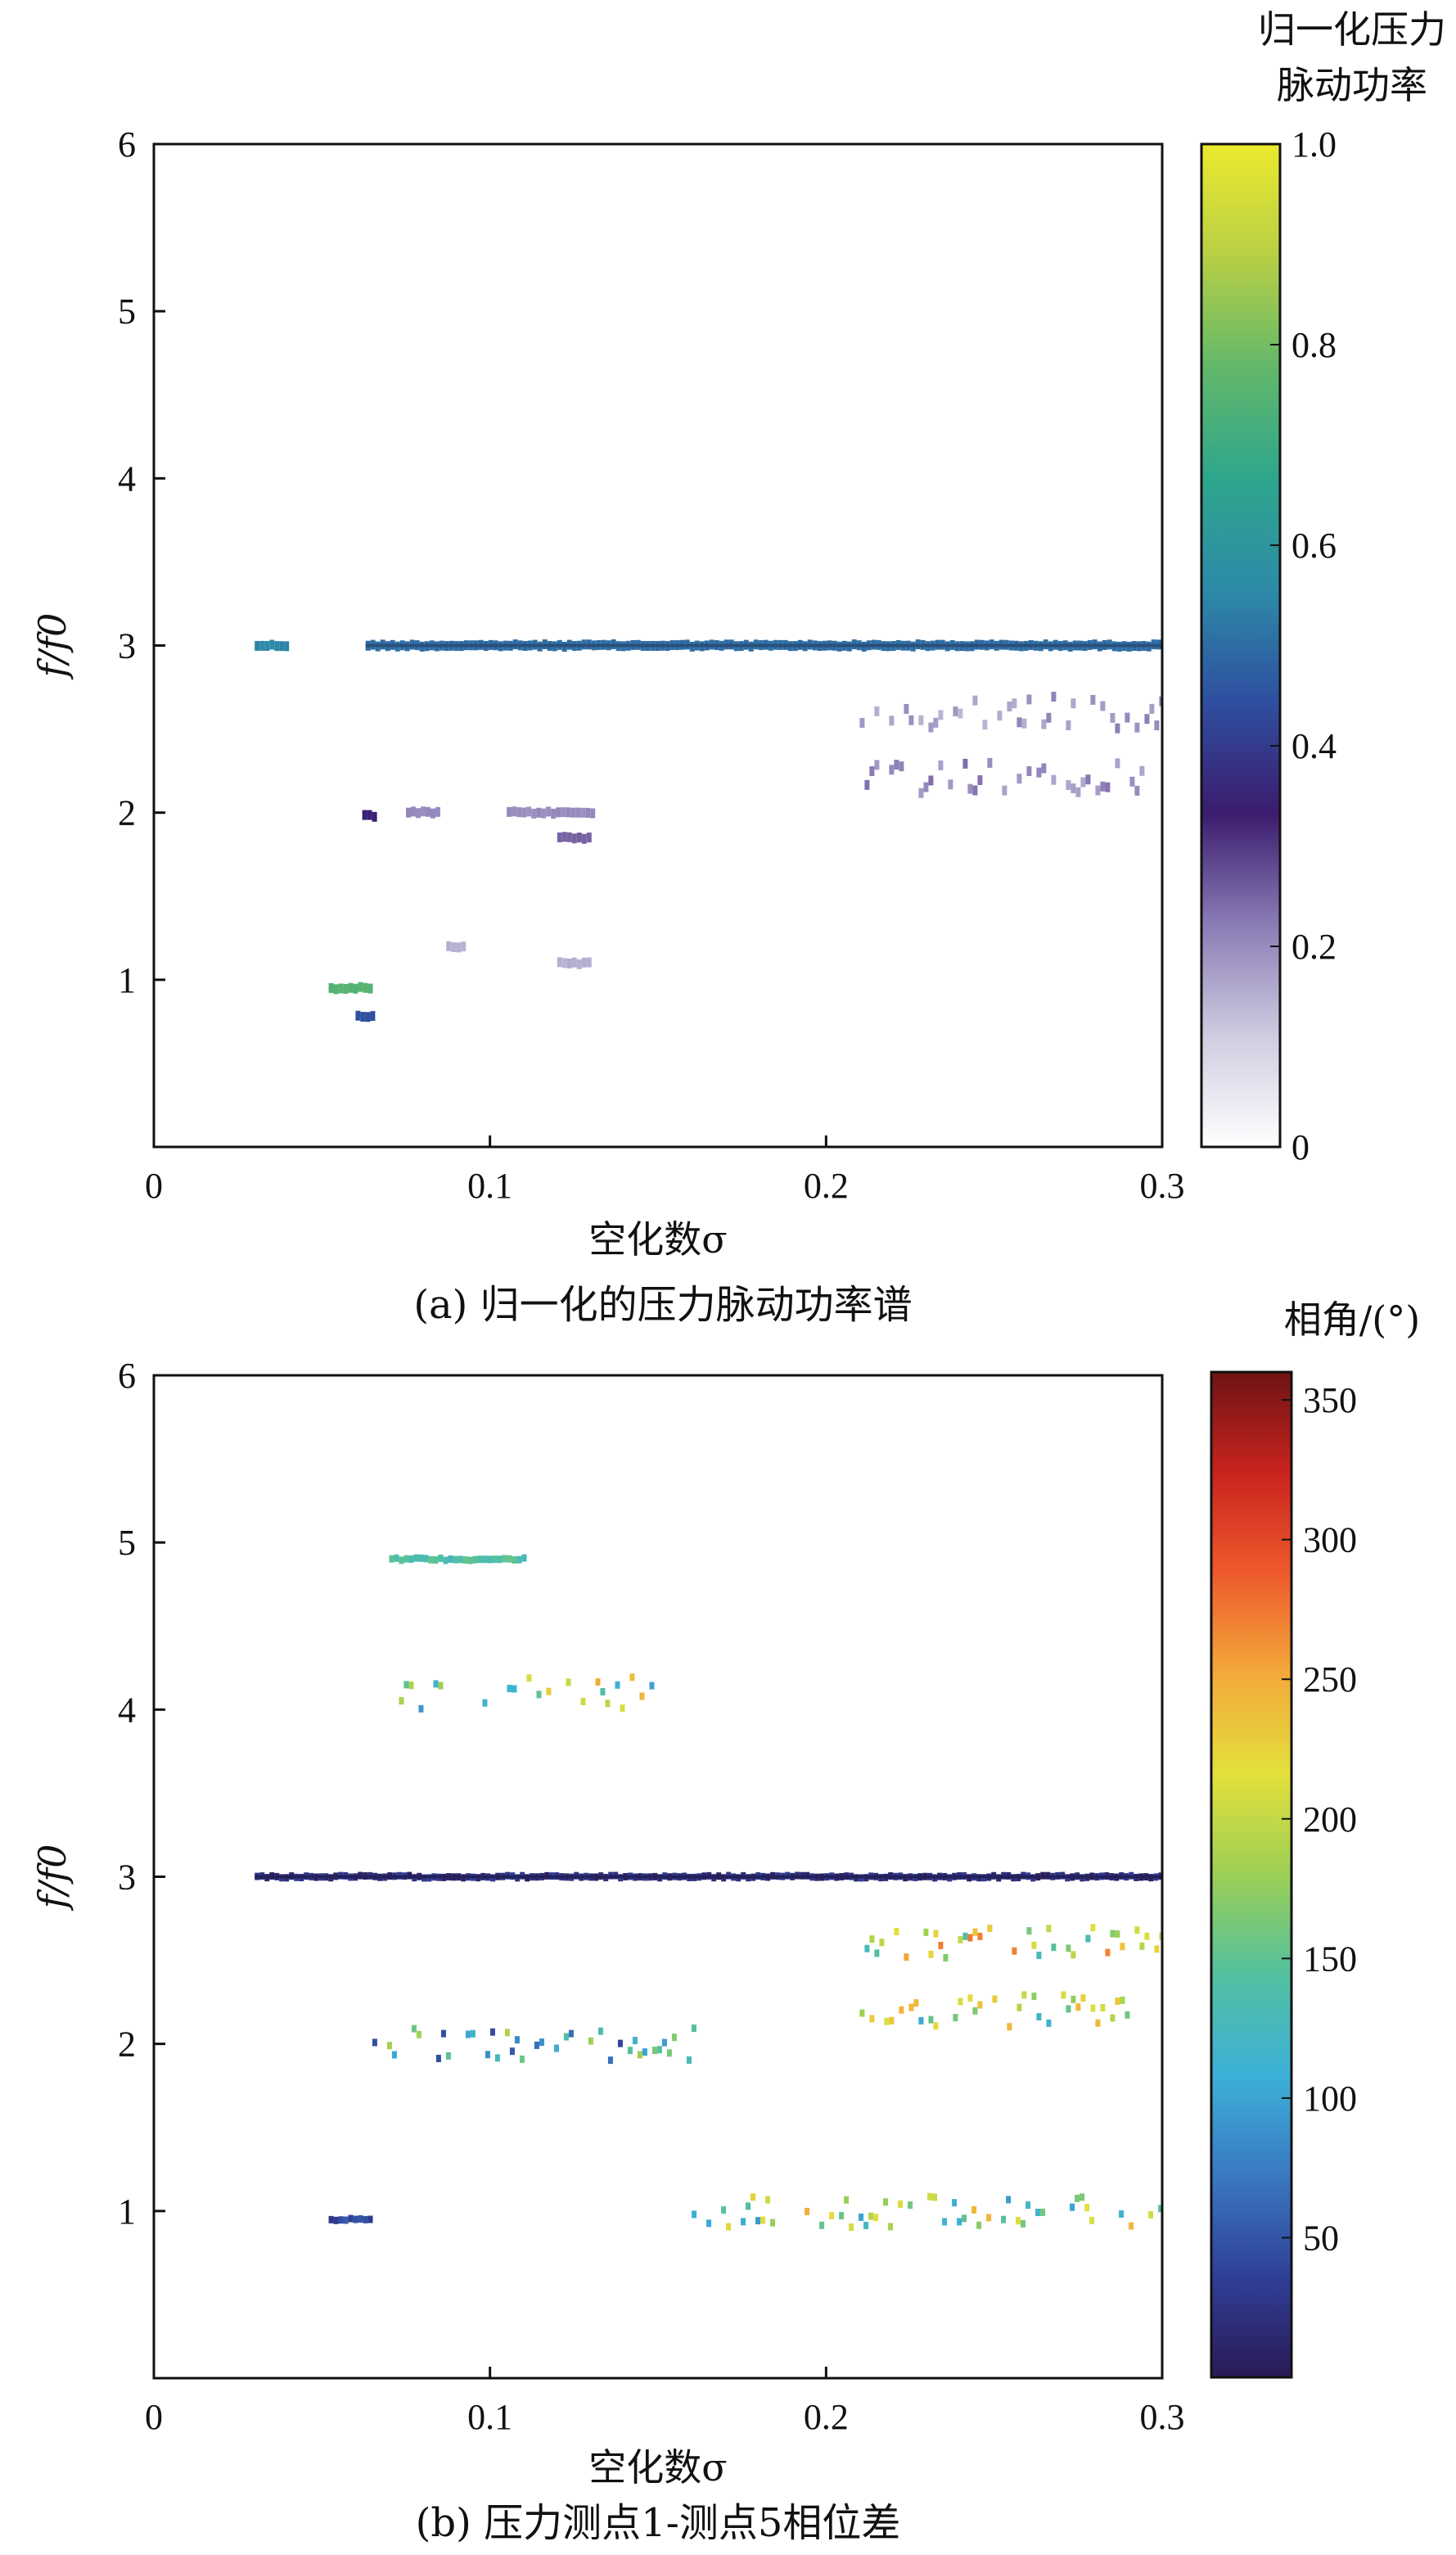 The image size is (1456, 2555). Describe the element at coordinates (1352, 1320) in the screenshot. I see `colorbar-b-title: 相角/(°)` at that location.